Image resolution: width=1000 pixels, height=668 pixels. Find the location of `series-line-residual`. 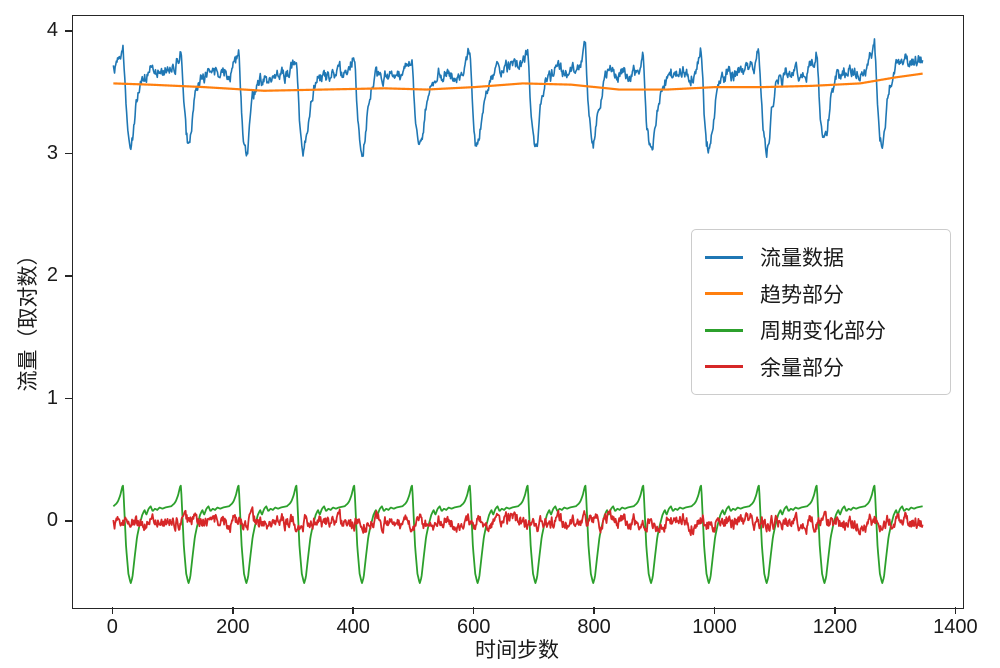

series-line-residual is located at coordinates (518, 521).